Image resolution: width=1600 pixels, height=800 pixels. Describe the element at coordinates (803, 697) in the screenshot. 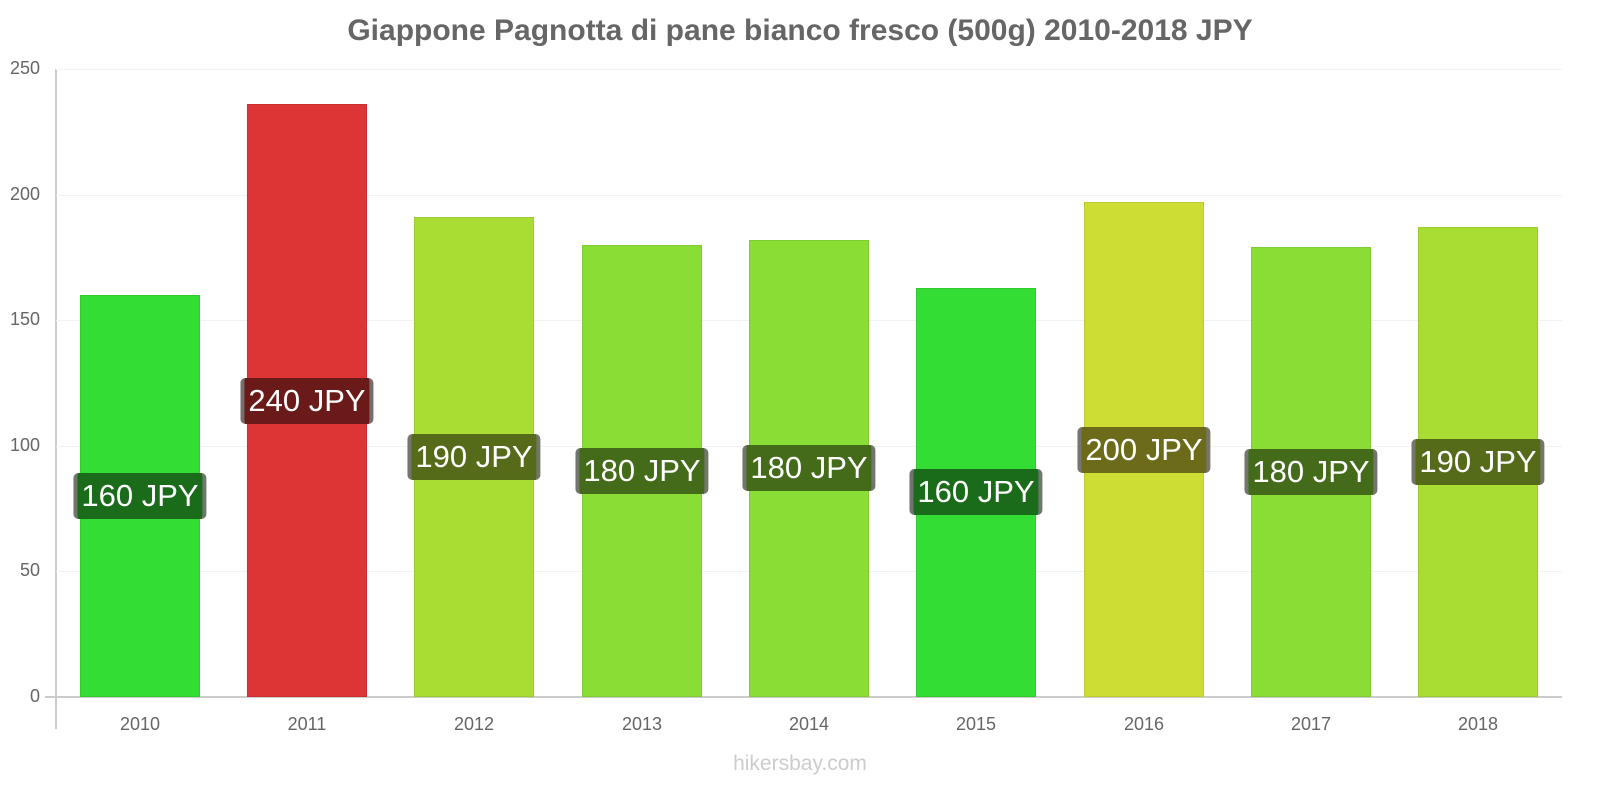

I see `x-axis-line` at that location.